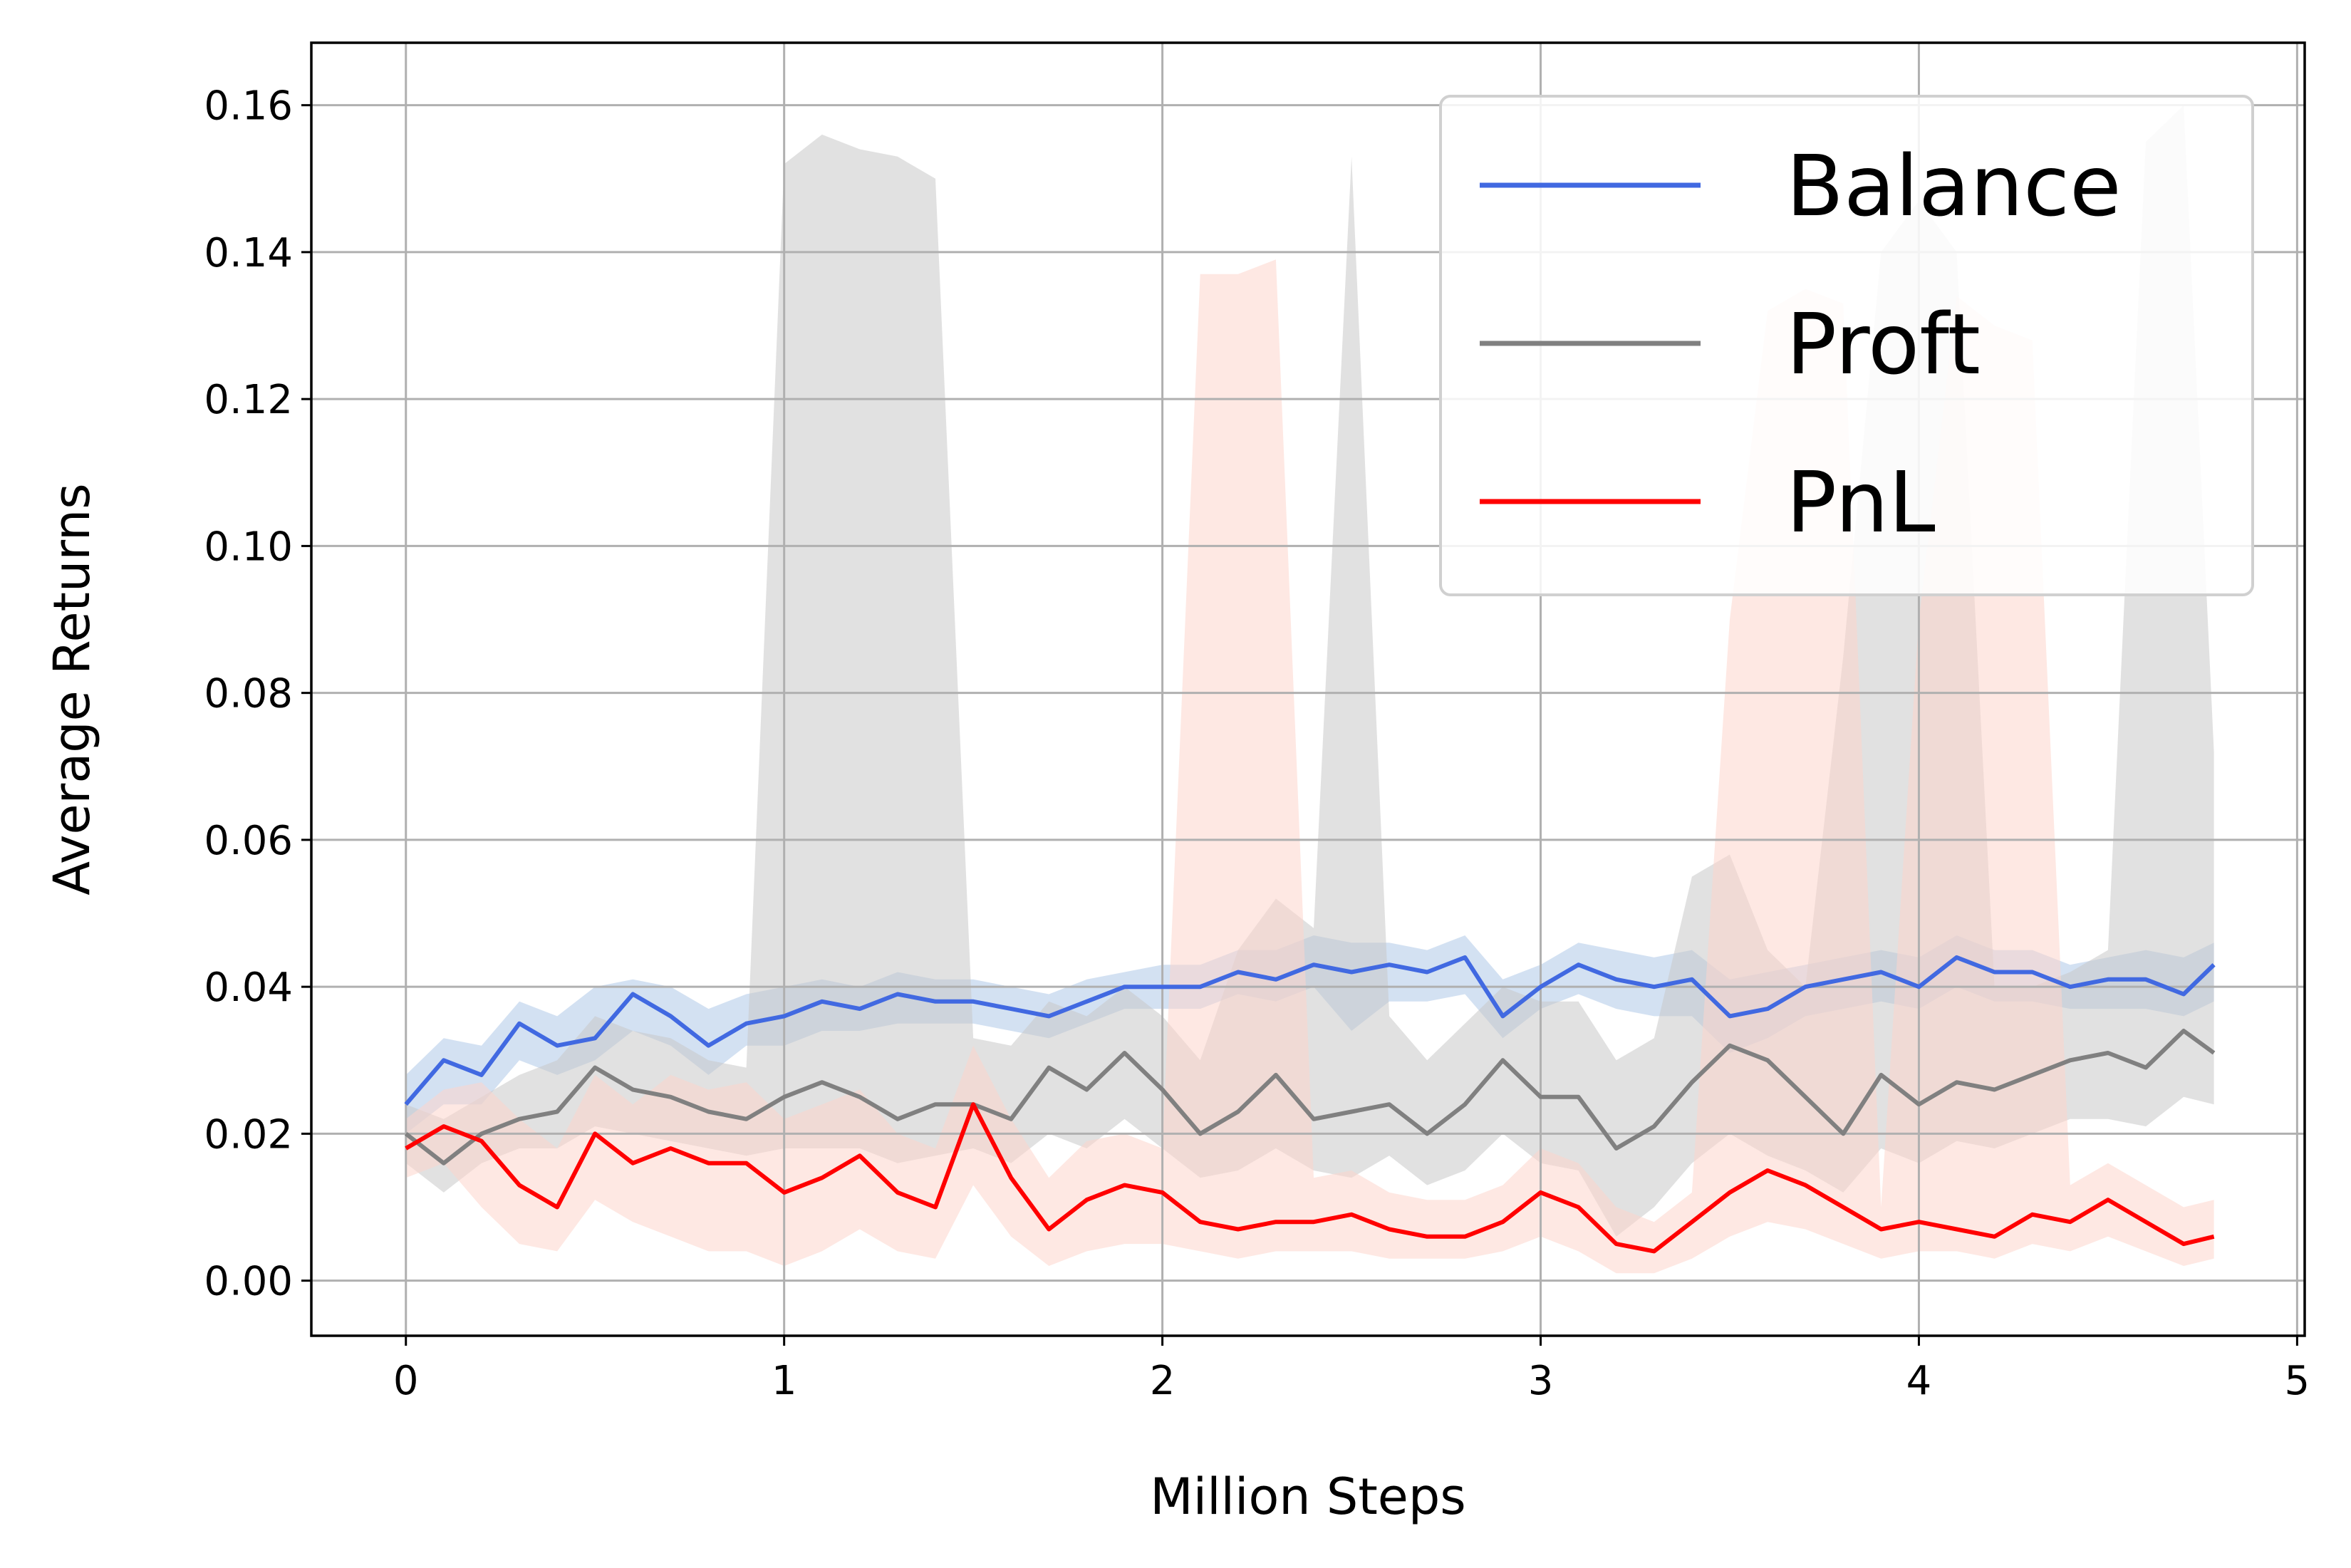 This screenshot has height=1568, width=2351. What do you see at coordinates (248, 1282) in the screenshot?
I see `y-tick-label: 0.00` at bounding box center [248, 1282].